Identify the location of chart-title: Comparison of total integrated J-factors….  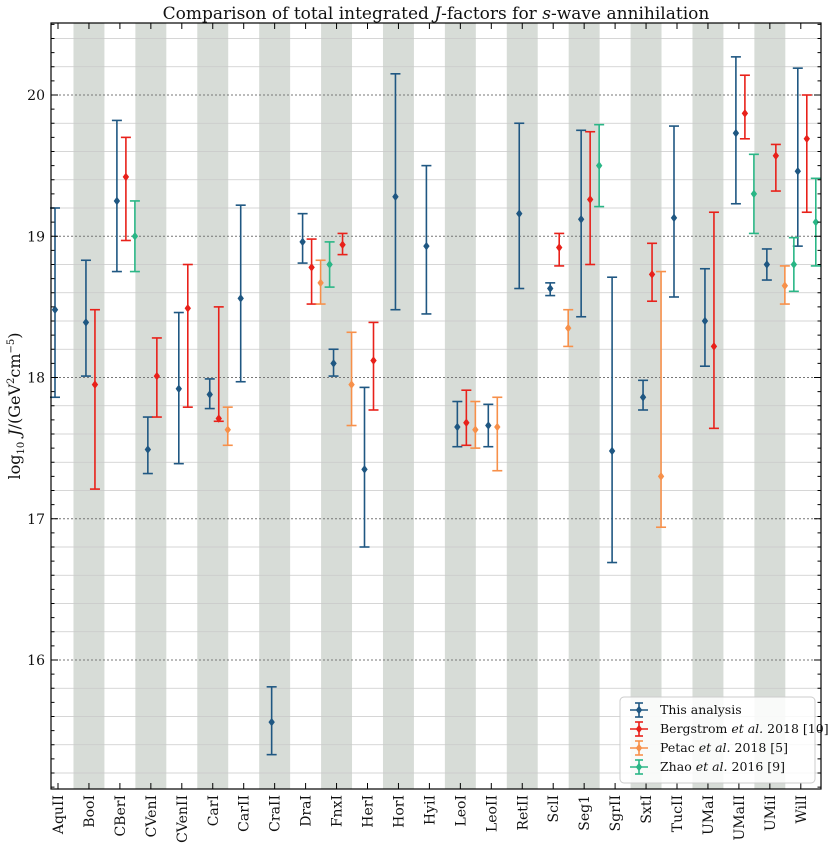
(436, 14).